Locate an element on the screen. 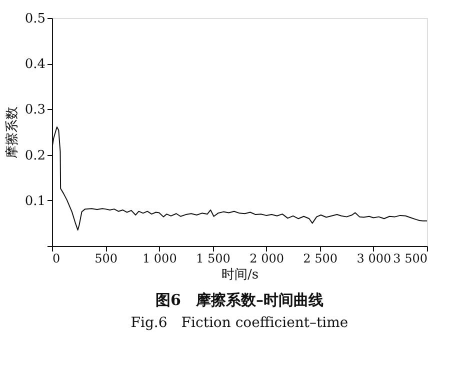 This screenshot has height=370, width=465. x-axis-title: 时间/s is located at coordinates (240, 275).